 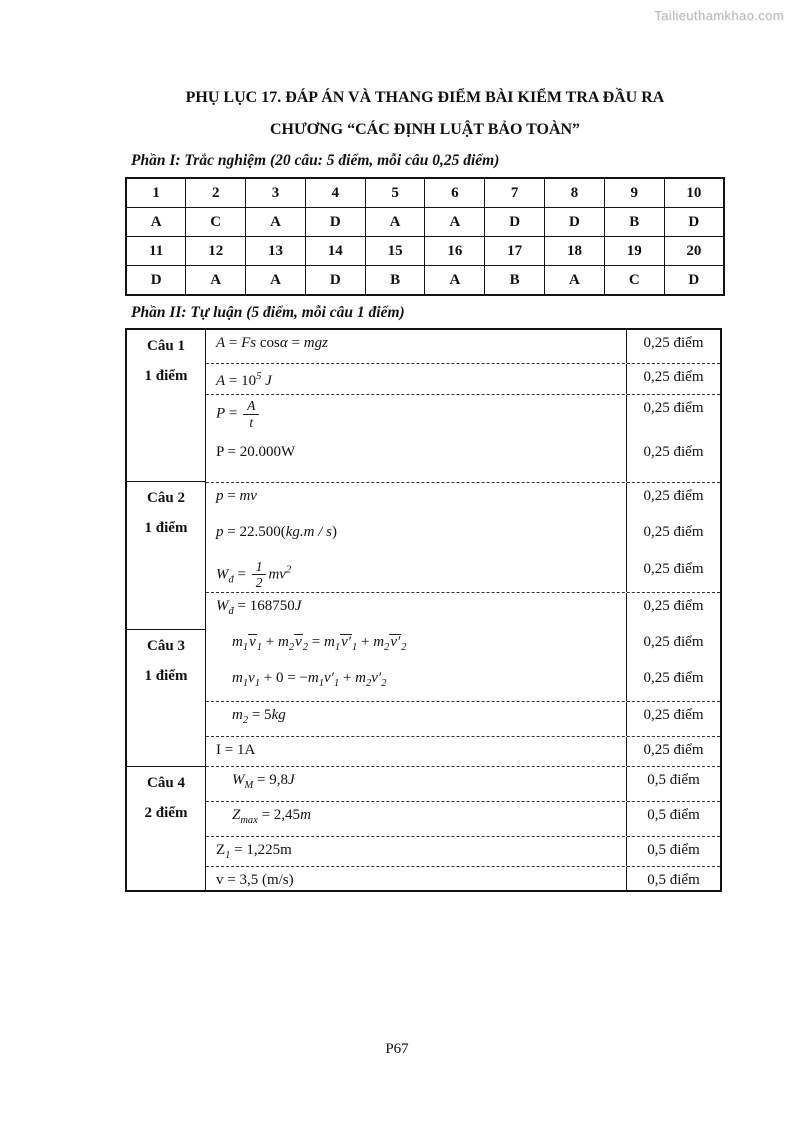 What do you see at coordinates (395, 280) in the screenshot?
I see `answer-cell: B` at bounding box center [395, 280].